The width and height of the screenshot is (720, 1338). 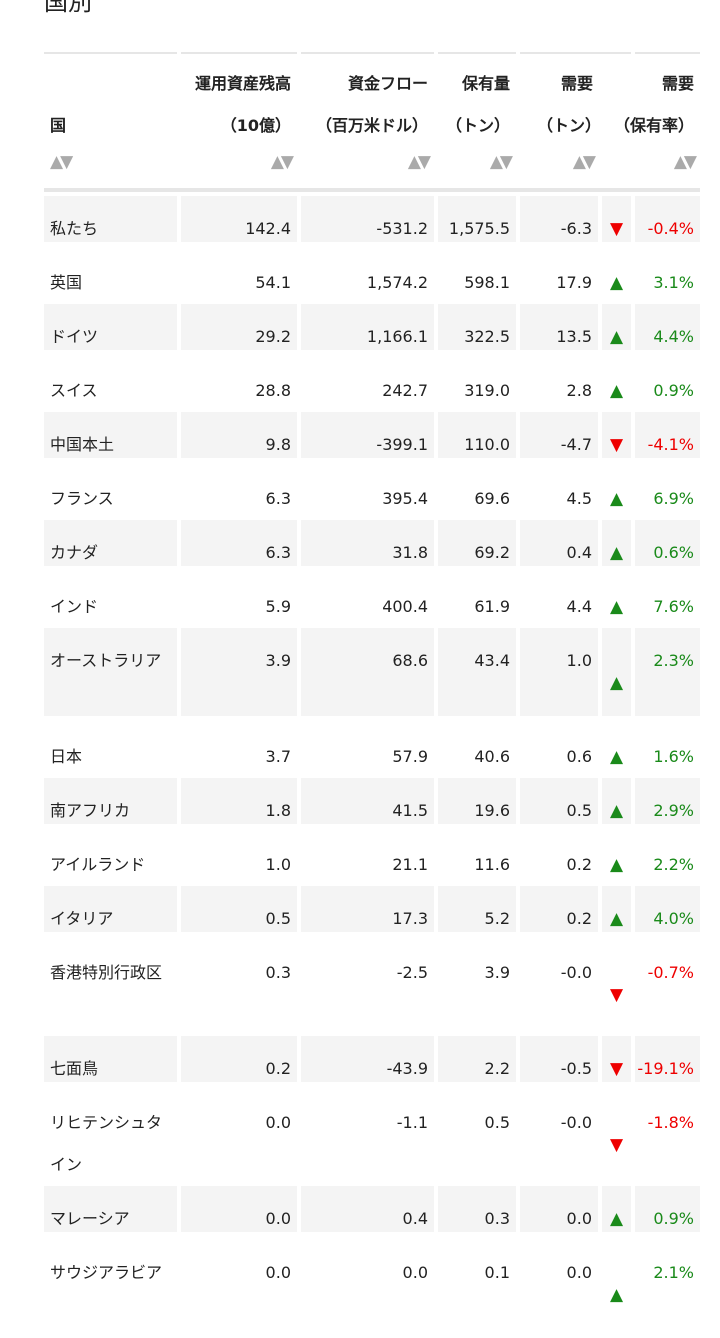 What do you see at coordinates (667, 1284) in the screenshot?
I see `demand-pct-cell: 2.1%` at bounding box center [667, 1284].